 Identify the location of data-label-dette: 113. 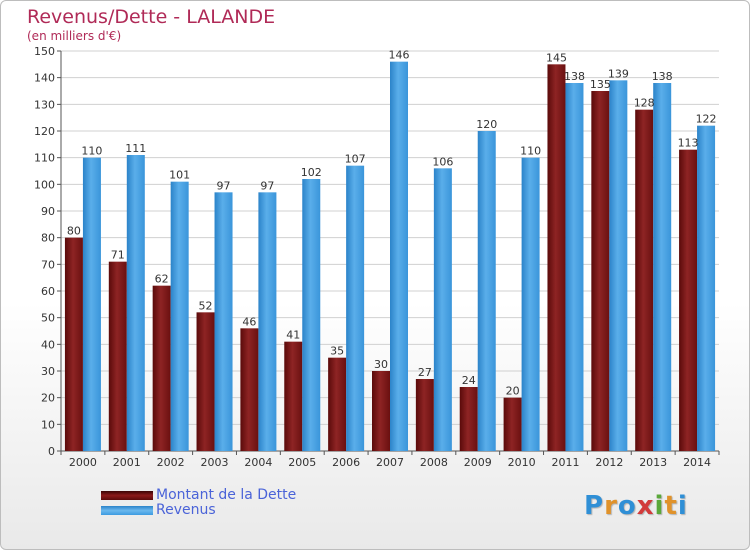
(688, 143).